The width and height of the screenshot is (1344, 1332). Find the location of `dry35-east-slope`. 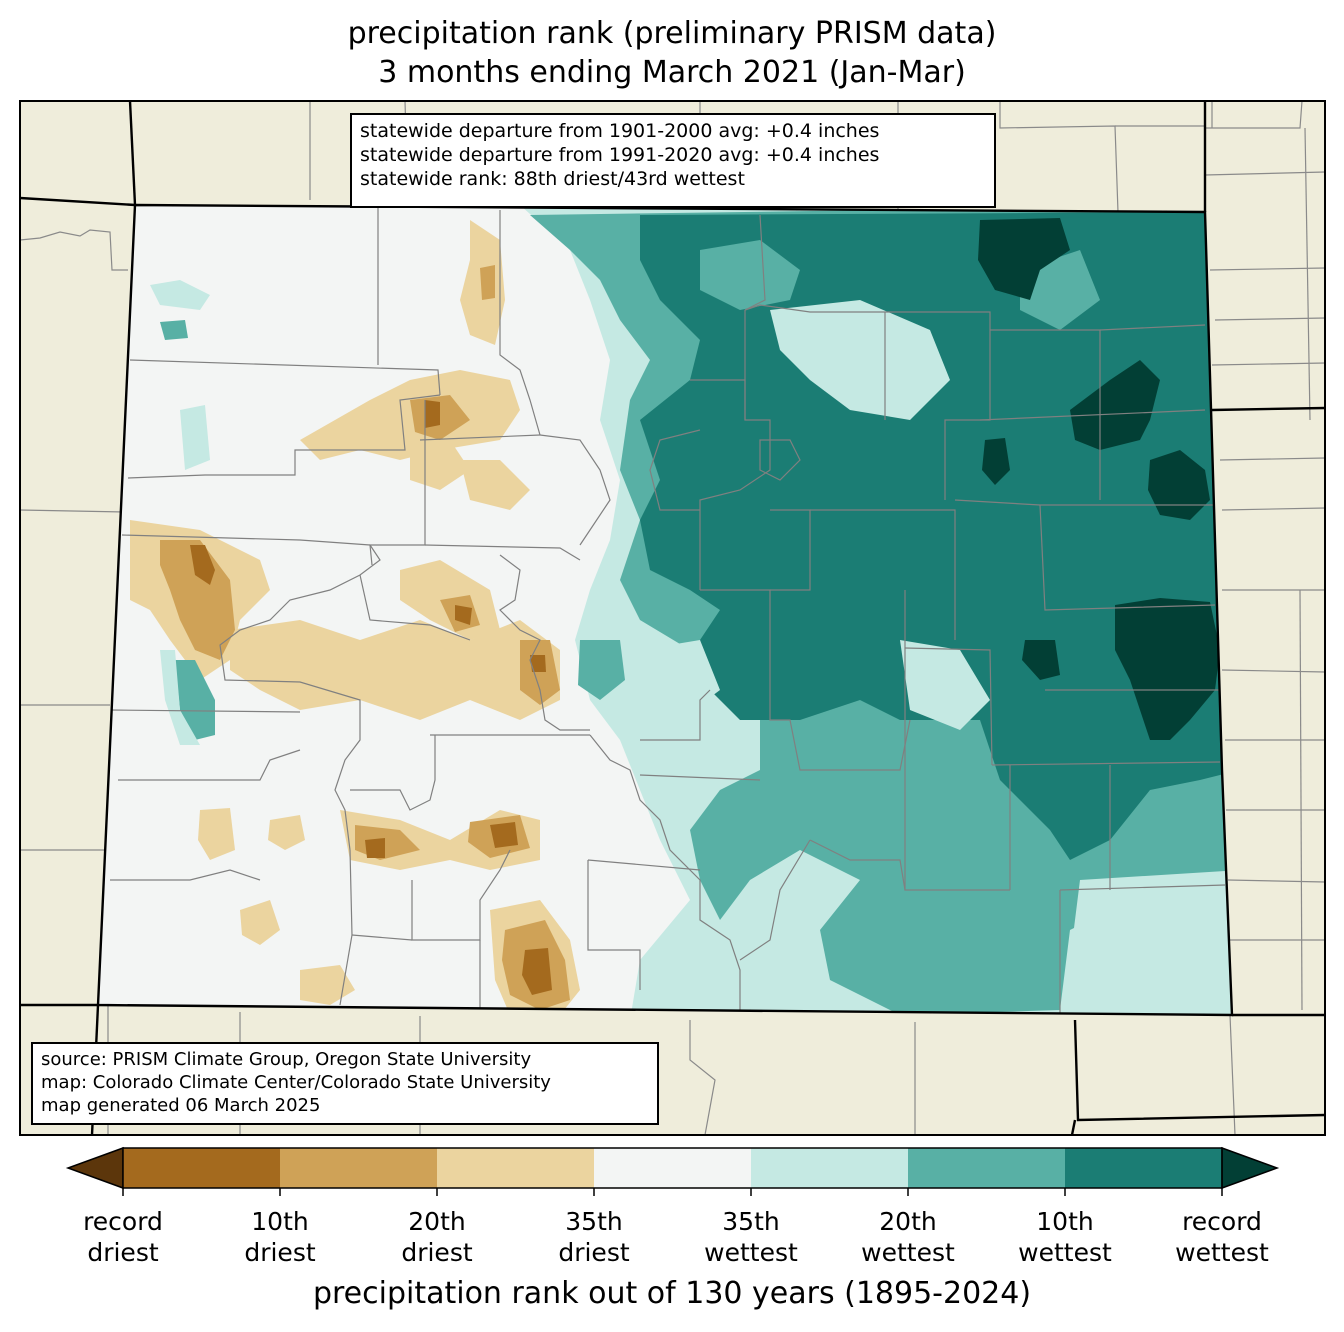

dry35-east-slope is located at coordinates (495, 485).